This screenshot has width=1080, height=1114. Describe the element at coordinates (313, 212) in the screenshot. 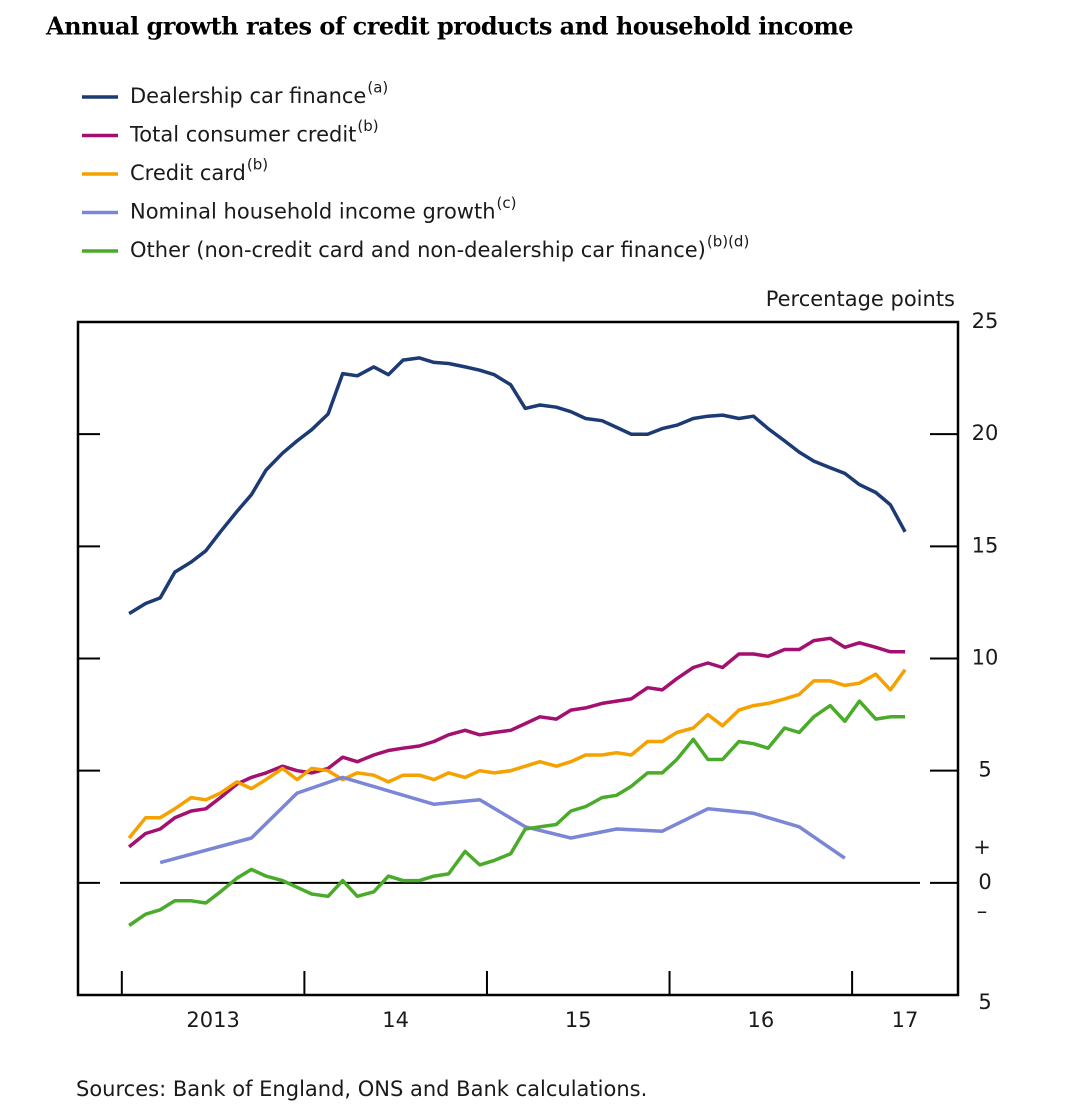

I see `legend-label: Nominal household income growth` at that location.